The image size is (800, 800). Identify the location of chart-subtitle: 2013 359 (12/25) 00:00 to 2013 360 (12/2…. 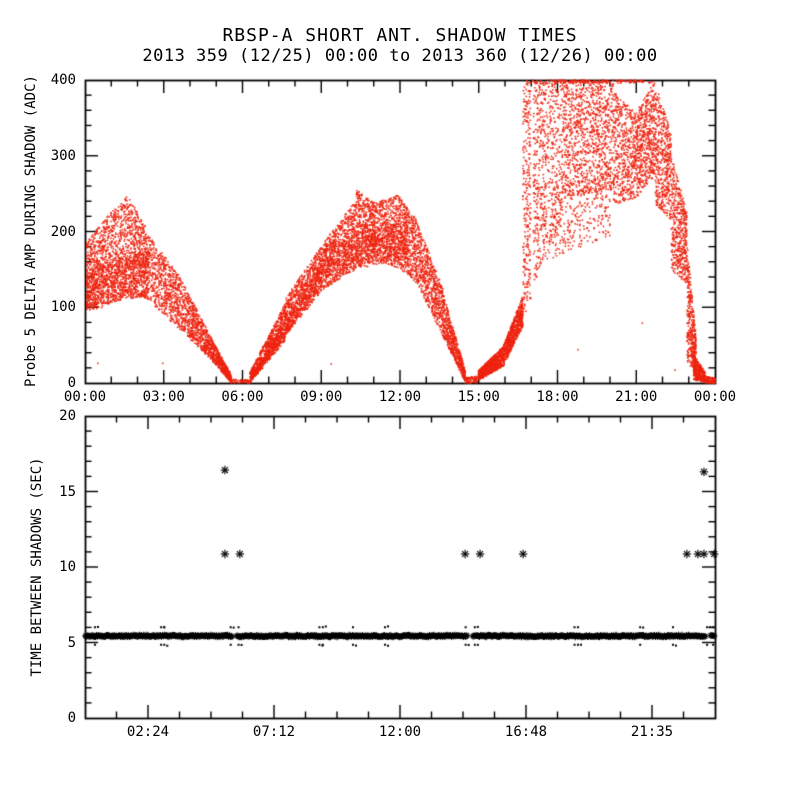
(400, 56).